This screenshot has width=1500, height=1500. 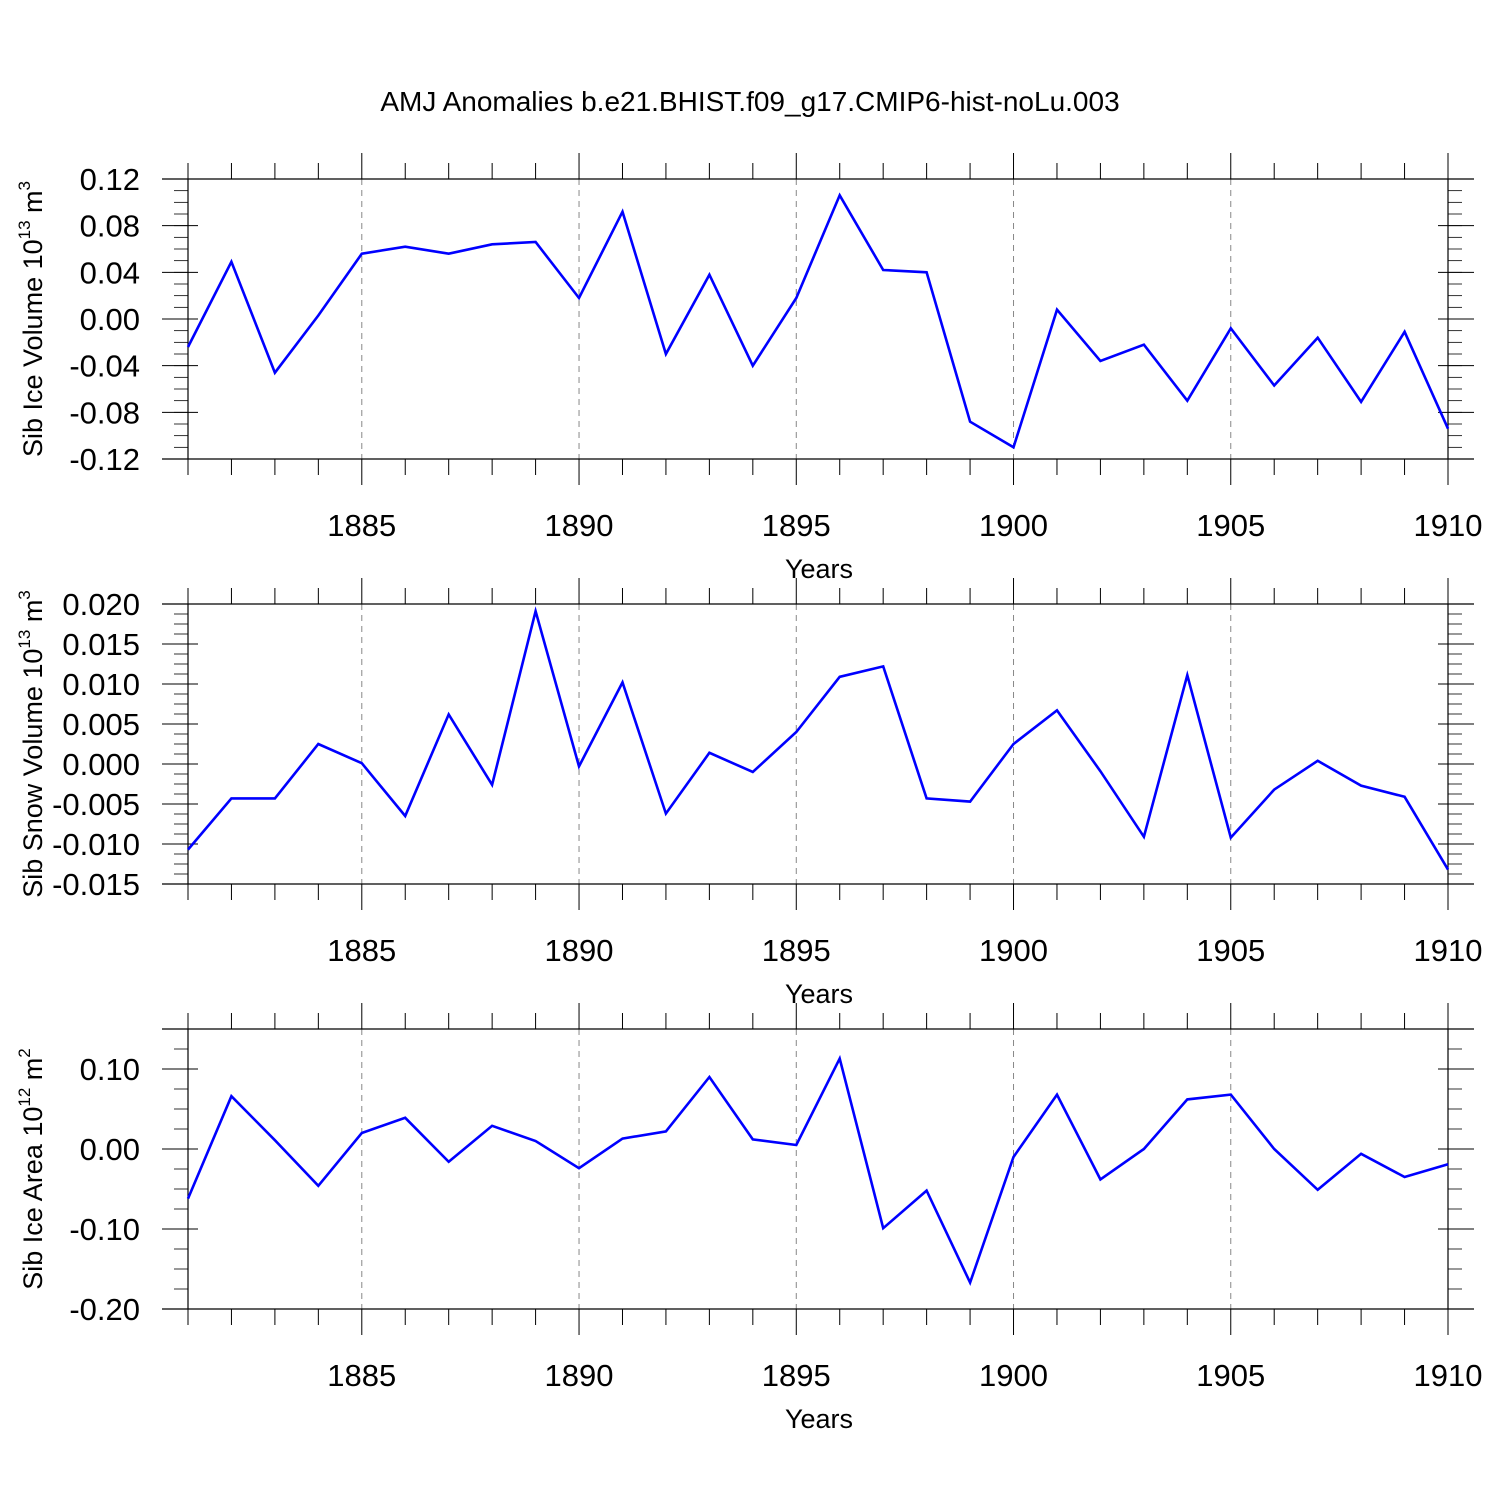 I want to click on y-tick-label: 0.005, so click(x=101, y=724).